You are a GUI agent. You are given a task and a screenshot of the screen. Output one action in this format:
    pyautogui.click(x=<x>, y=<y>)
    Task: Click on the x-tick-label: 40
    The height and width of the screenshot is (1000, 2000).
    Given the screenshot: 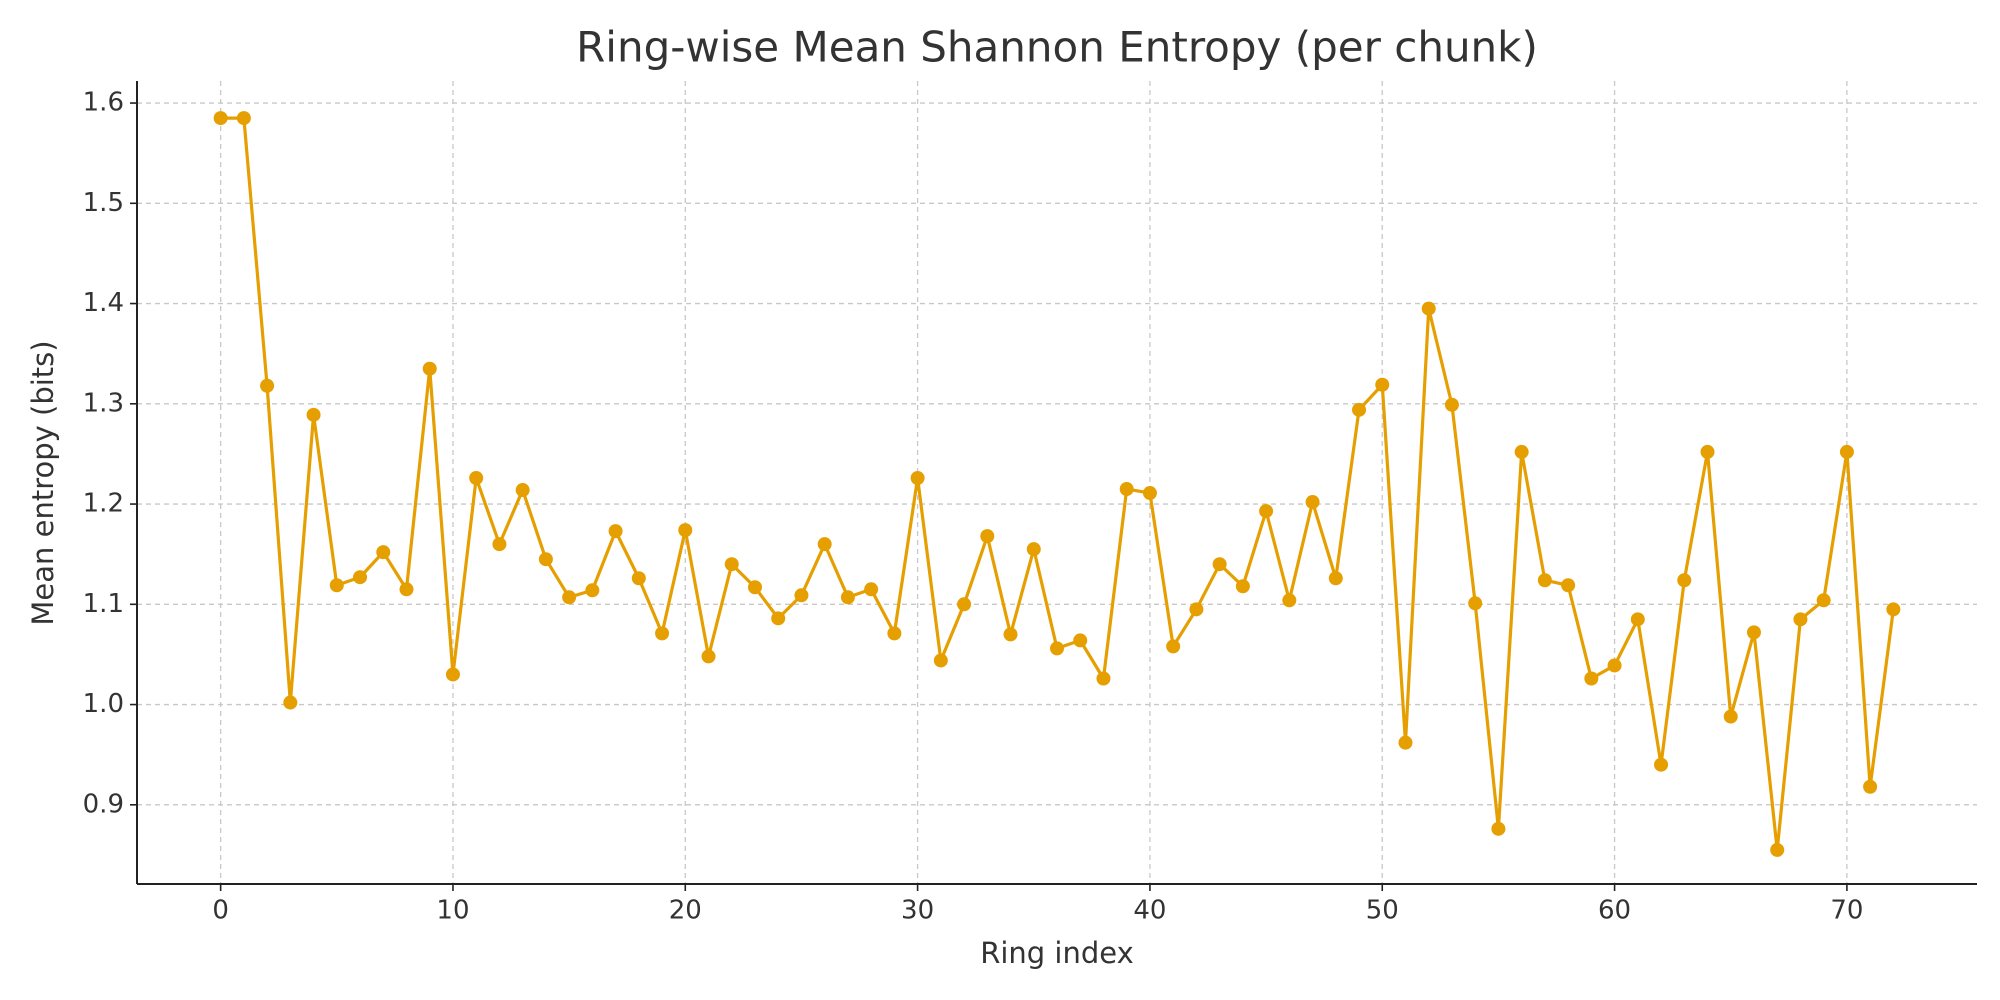 What is the action you would take?
    pyautogui.click(x=1149, y=911)
    